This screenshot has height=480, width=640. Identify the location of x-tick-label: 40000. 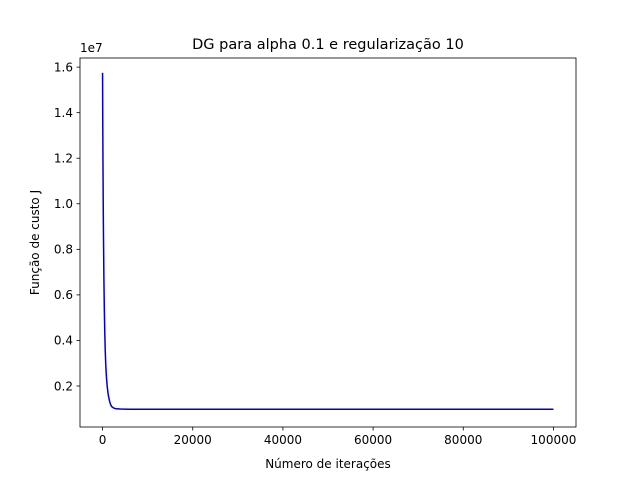
(283, 440).